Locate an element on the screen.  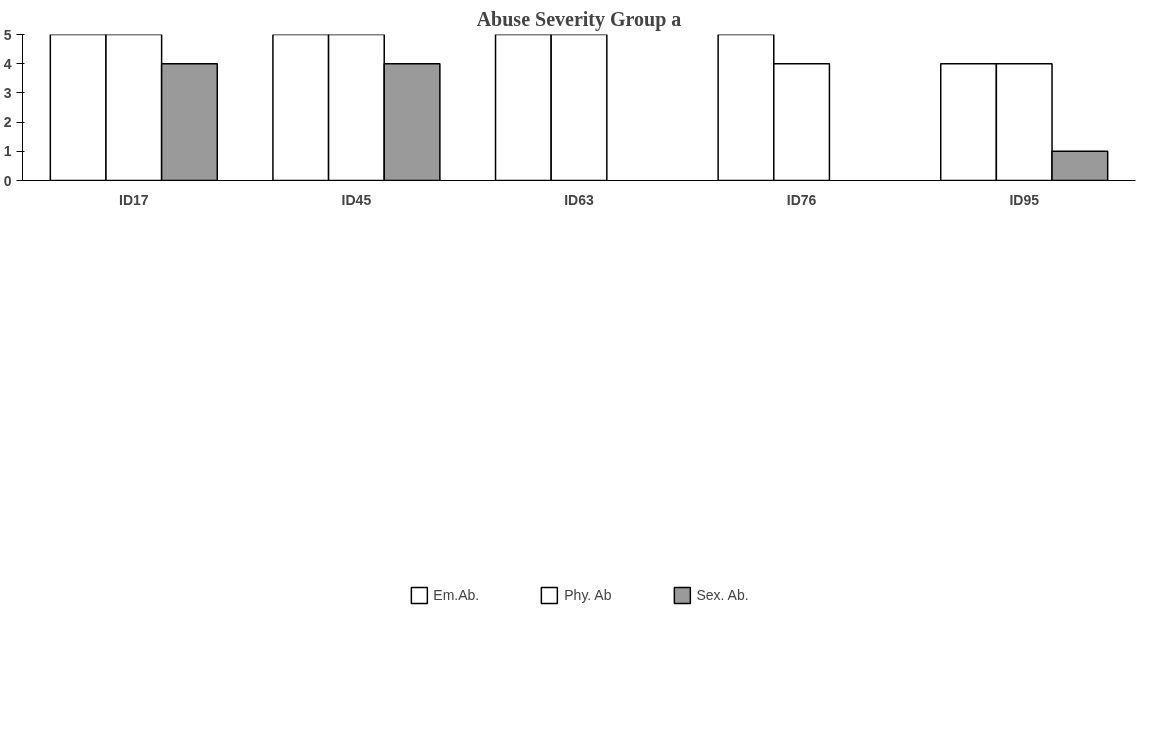
y-tick-label: 0 is located at coordinates (7, 180).